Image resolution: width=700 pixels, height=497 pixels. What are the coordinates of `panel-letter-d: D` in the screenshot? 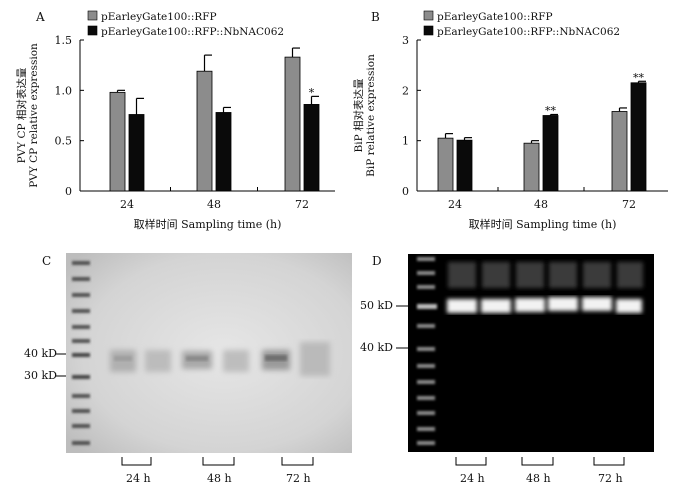 It's located at (377, 261).